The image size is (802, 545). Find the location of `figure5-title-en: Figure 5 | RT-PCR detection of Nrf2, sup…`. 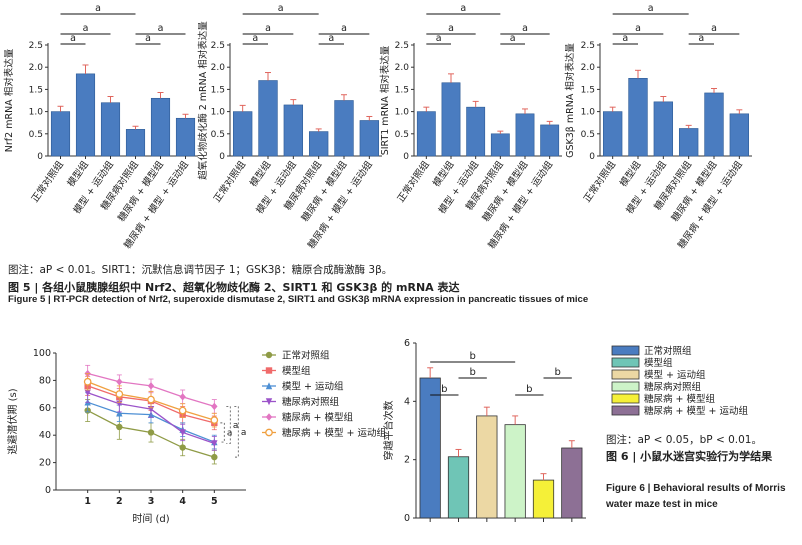

figure5-title-en: Figure 5 | RT-PCR detection of Nrf2, sup… is located at coordinates (298, 299).